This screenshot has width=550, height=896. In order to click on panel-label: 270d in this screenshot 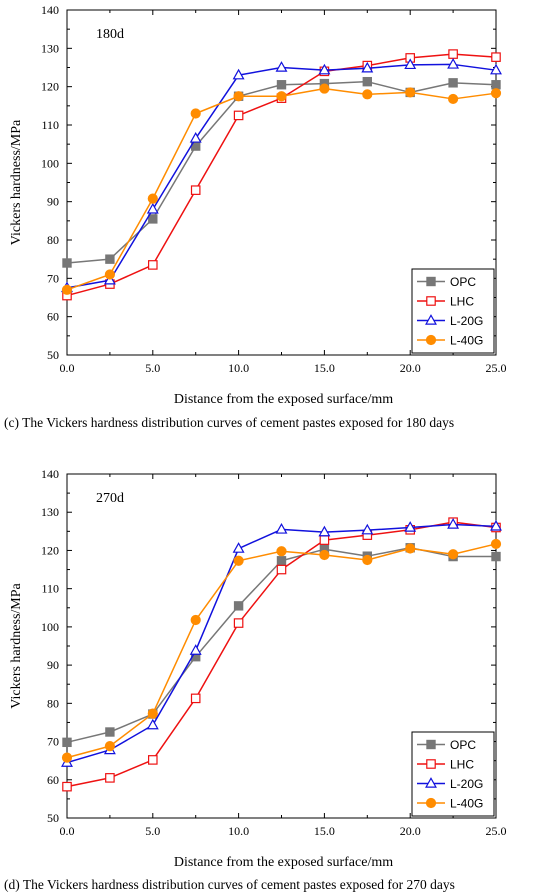, I will do `click(110, 498)`.